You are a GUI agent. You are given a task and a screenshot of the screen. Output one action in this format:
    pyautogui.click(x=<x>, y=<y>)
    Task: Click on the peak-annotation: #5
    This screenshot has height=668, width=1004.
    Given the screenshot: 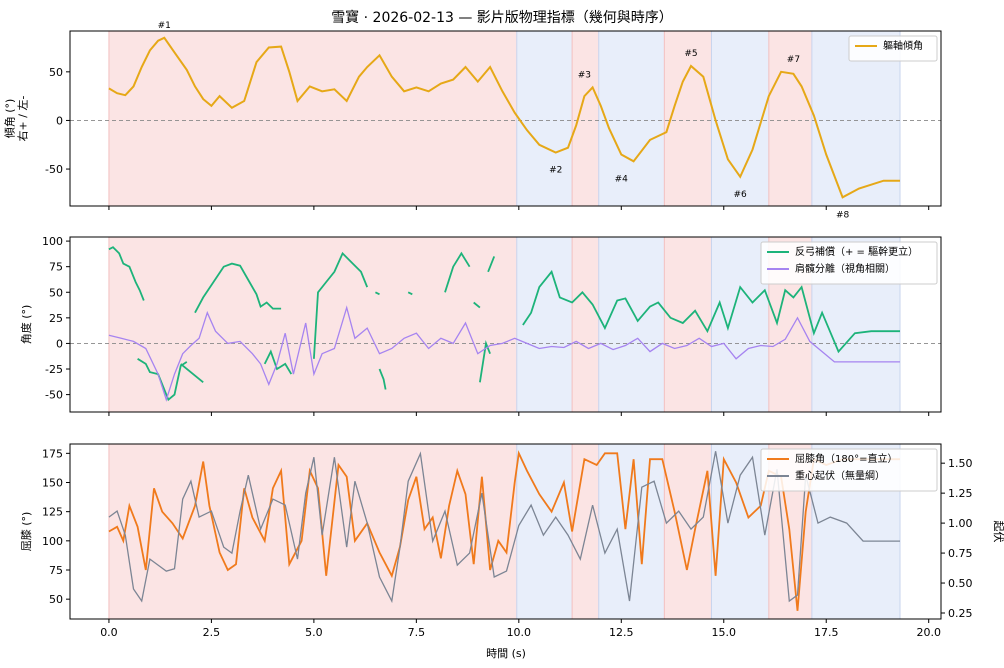 What is the action you would take?
    pyautogui.click(x=690, y=54)
    